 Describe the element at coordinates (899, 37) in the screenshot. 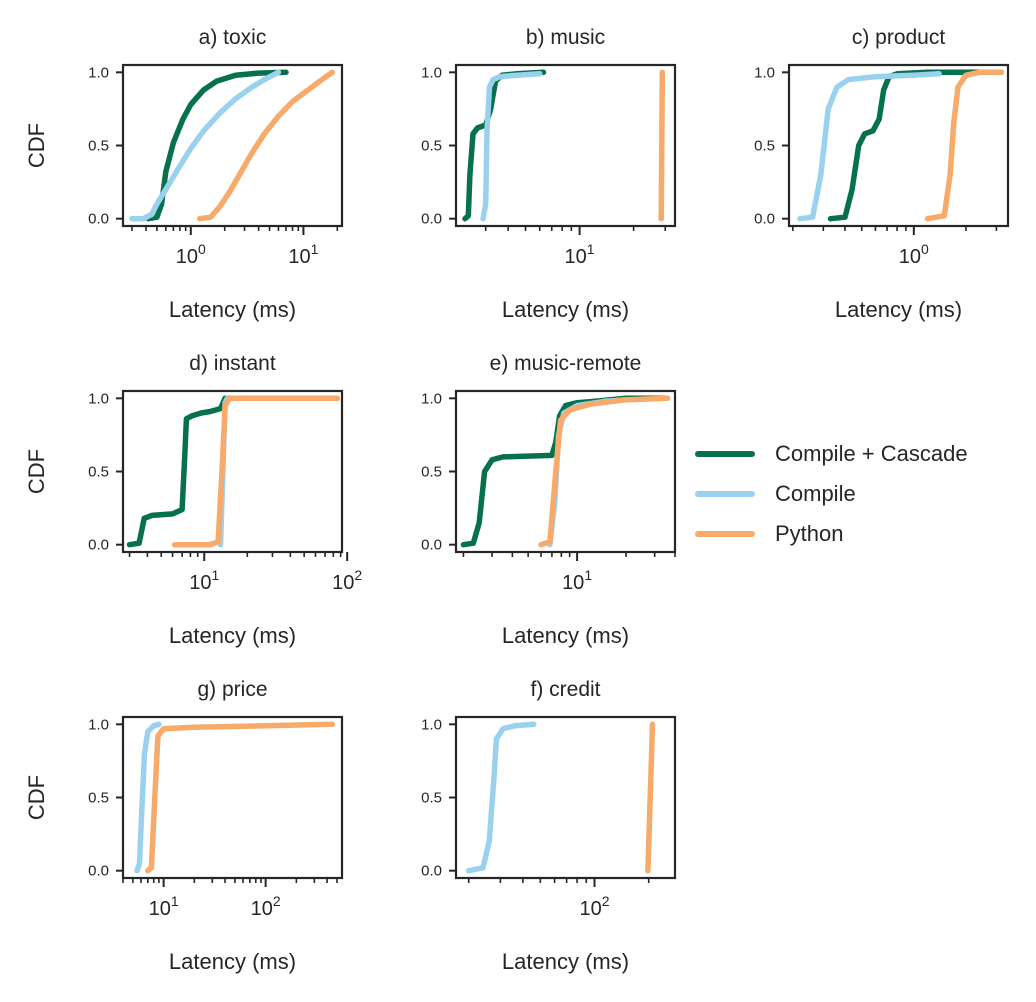

I see `panel-title: c) product` at that location.